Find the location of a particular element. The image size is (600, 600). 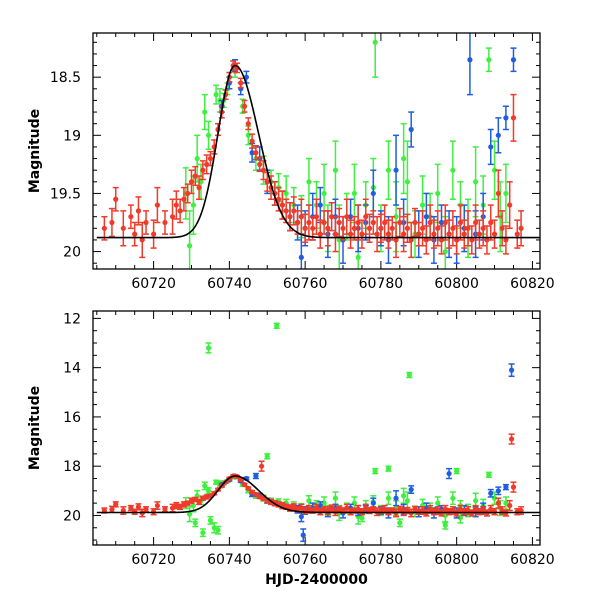

y-tick-label: 18 is located at coordinates (72, 467).